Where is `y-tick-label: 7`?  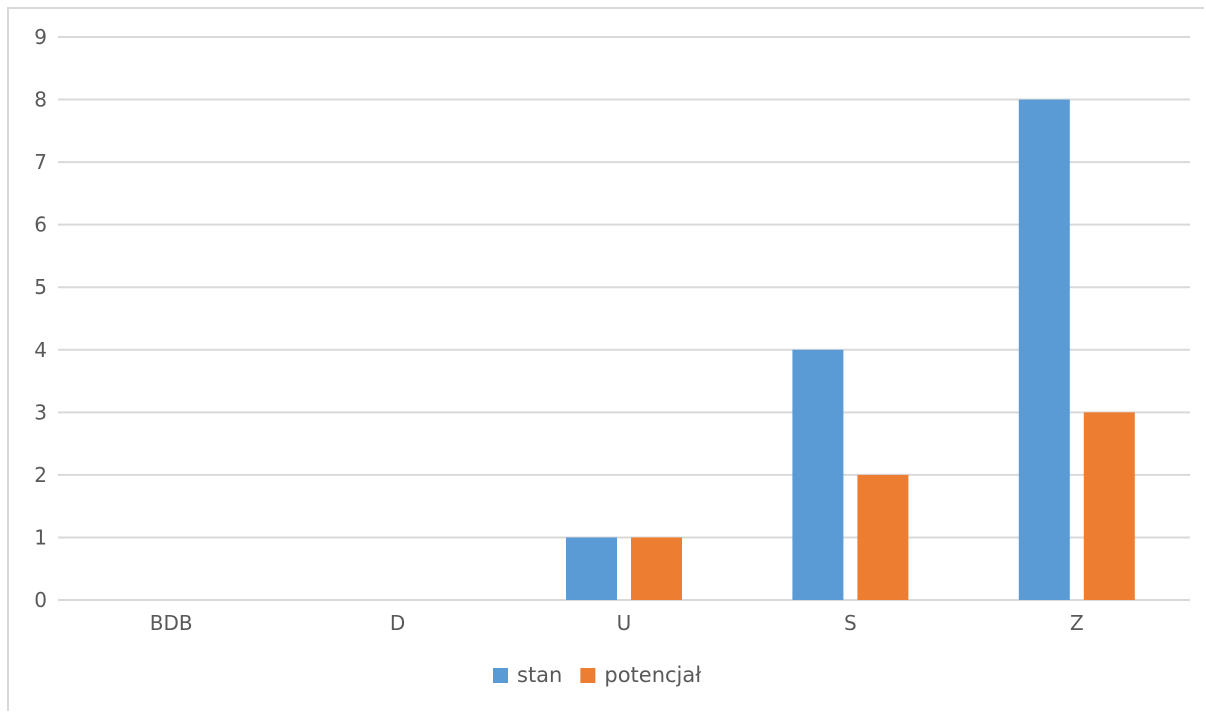 y-tick-label: 7 is located at coordinates (40, 162).